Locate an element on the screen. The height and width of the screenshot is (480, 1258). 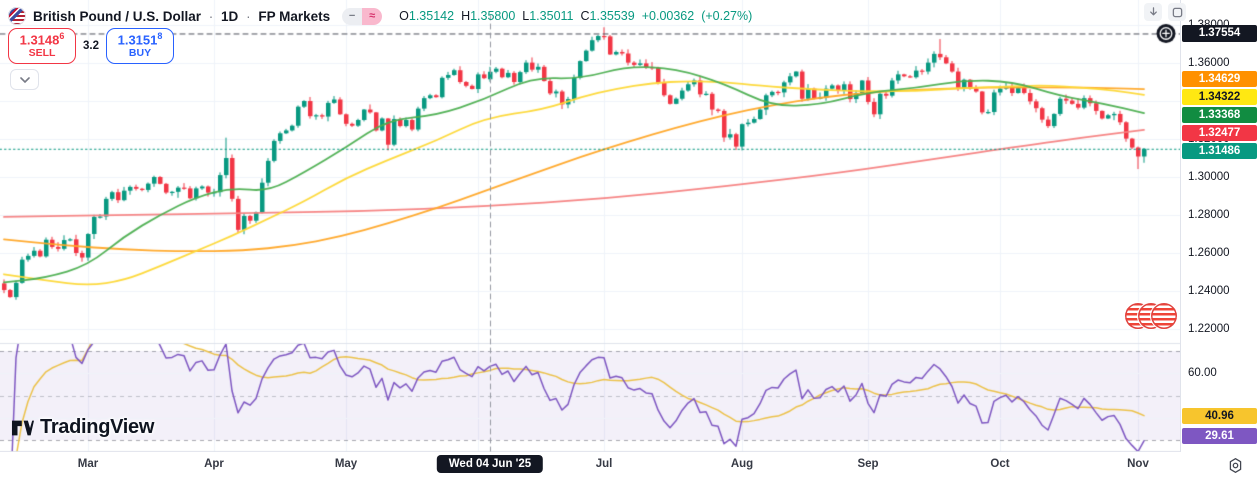
broker-label: FP Markets is located at coordinates (294, 16).